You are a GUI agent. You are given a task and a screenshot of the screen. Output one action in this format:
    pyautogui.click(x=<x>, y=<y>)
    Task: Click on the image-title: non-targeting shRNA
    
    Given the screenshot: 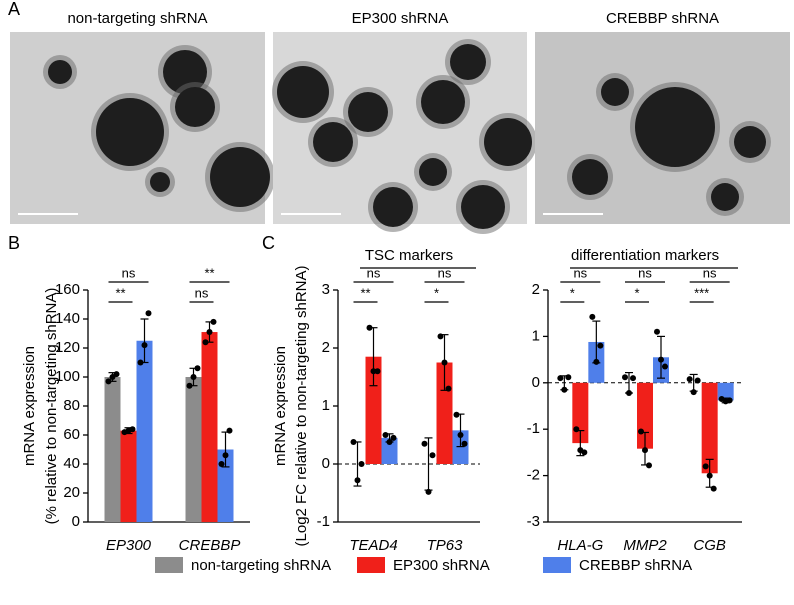 What is the action you would take?
    pyautogui.click(x=137, y=18)
    